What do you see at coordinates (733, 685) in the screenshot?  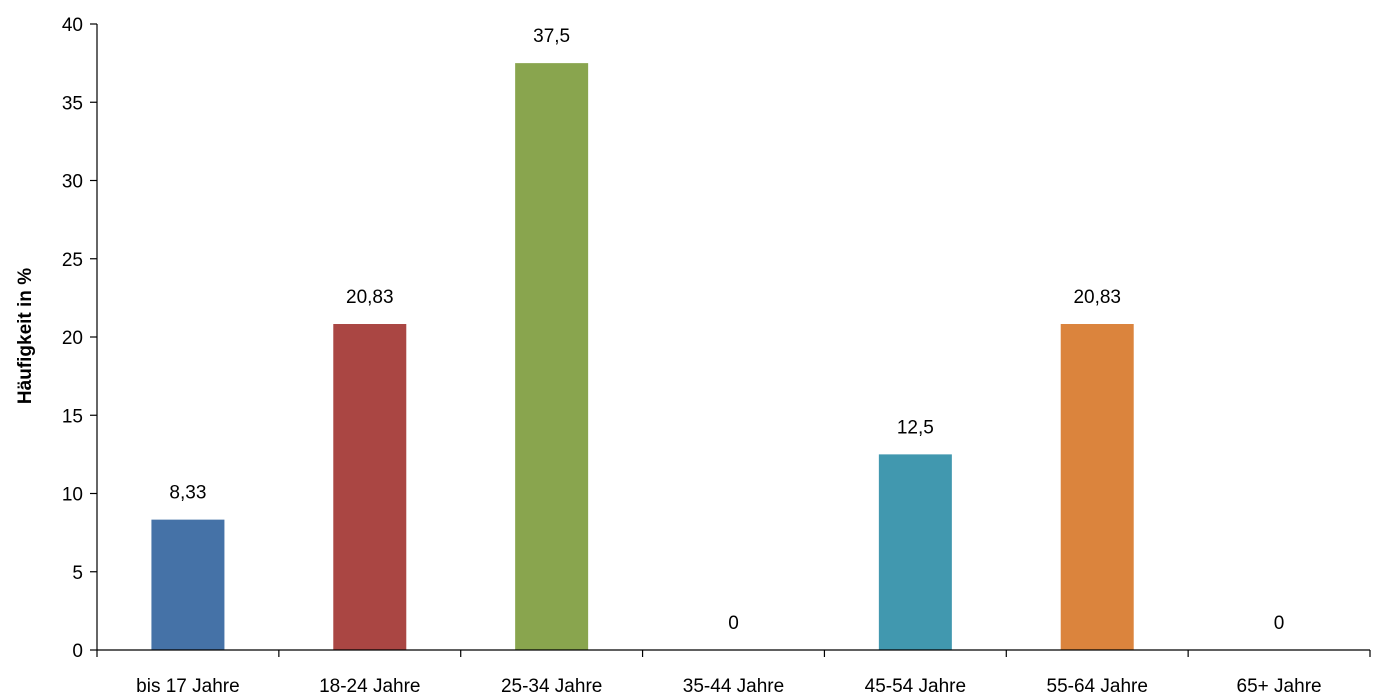 I see `x-category-label: 35-44 Jahre` at bounding box center [733, 685].